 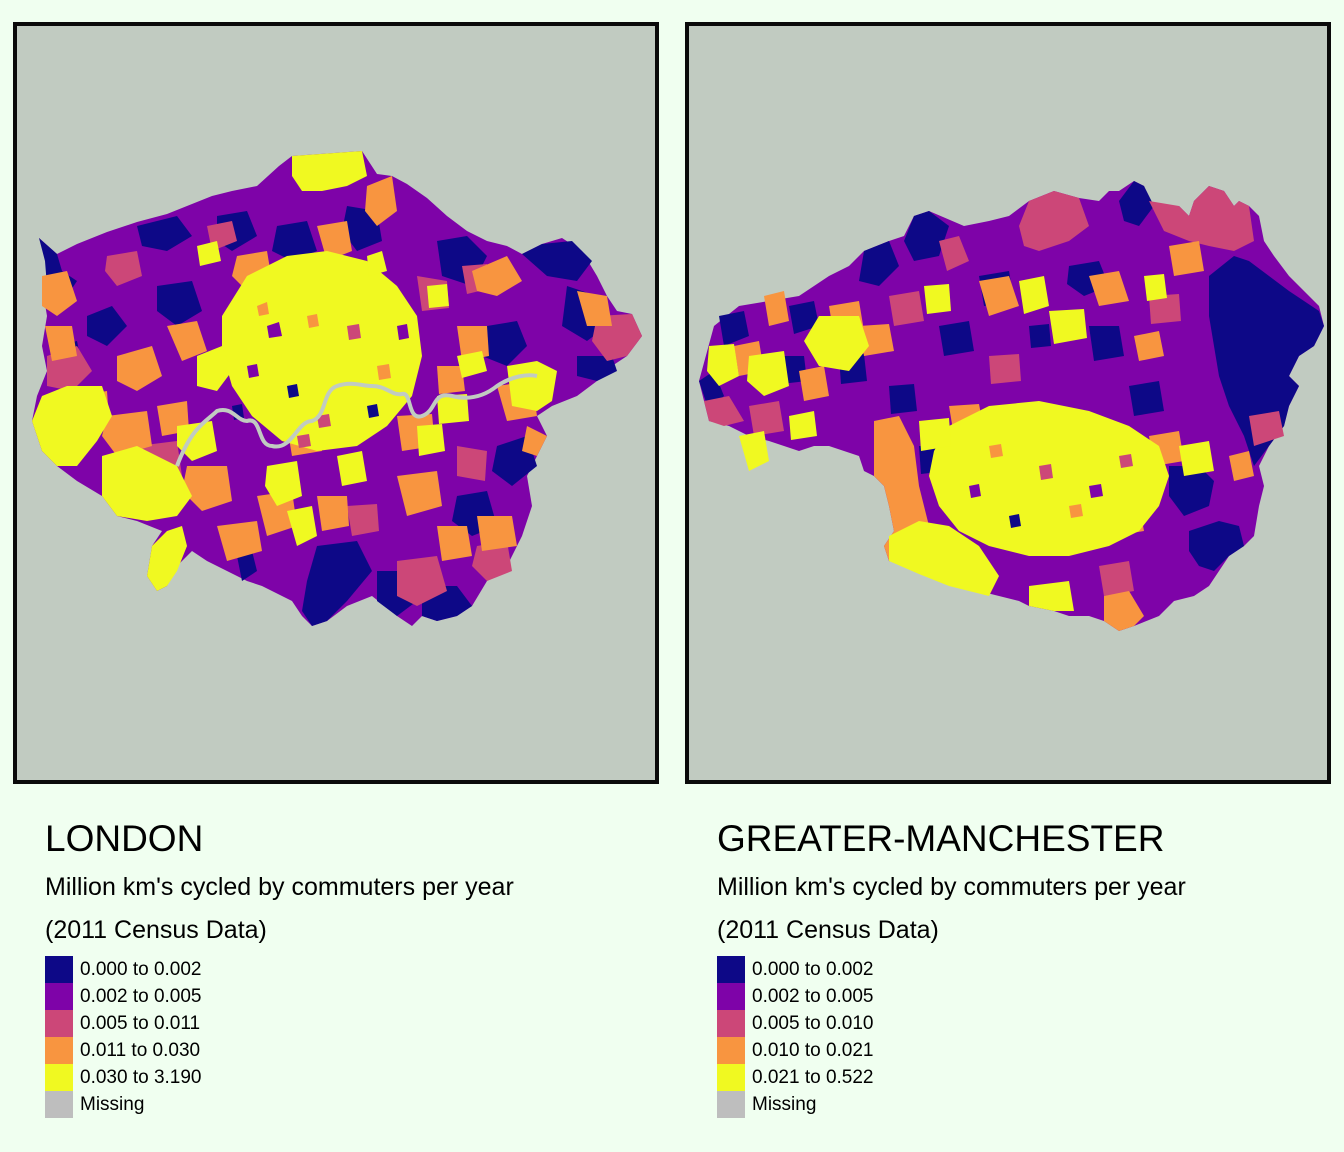 I want to click on legend-label: 0.005 to 0.010, so click(x=813, y=1023).